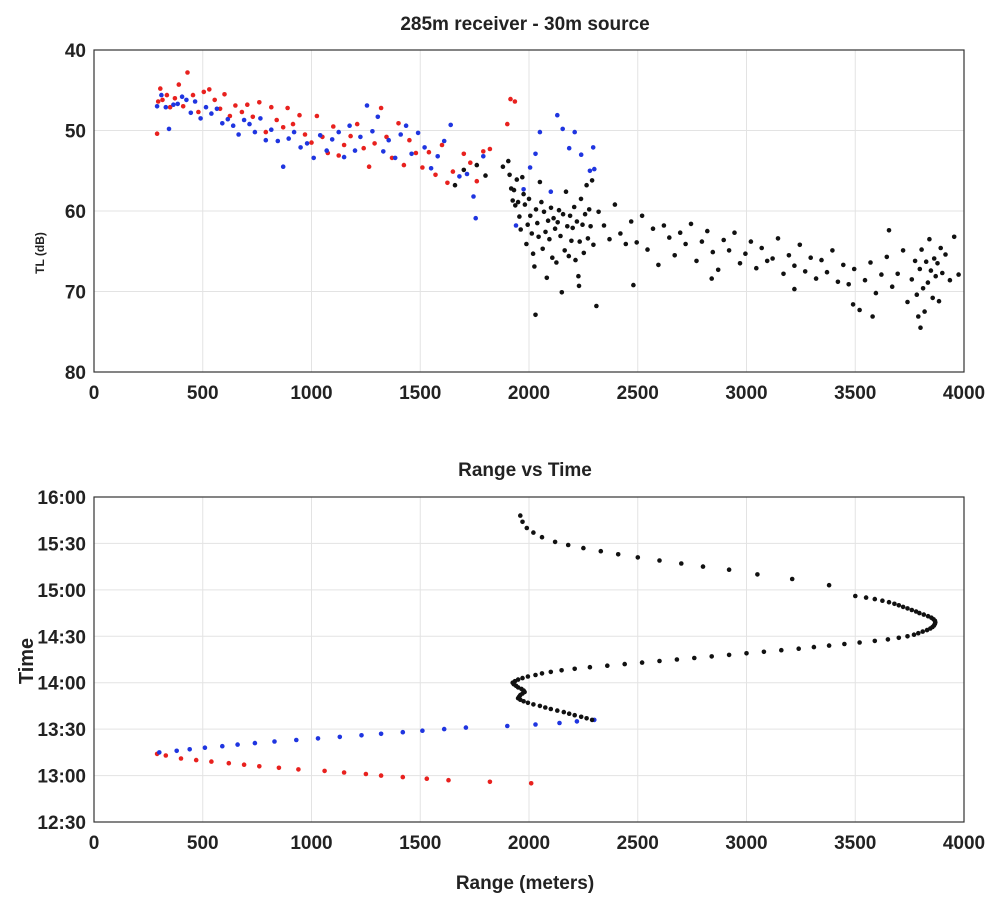 This screenshot has width=990, height=899. What do you see at coordinates (311, 393) in the screenshot?
I see `x-tick-label: 1000` at bounding box center [311, 393].